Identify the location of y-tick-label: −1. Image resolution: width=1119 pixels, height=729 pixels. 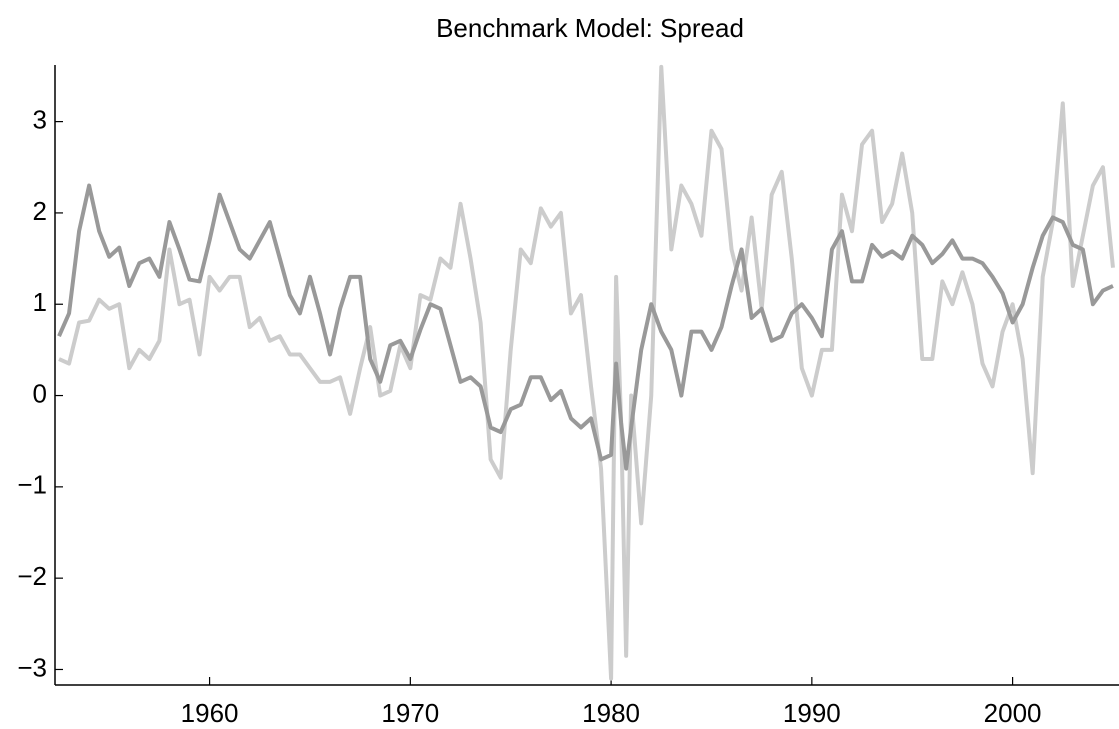
(32, 485).